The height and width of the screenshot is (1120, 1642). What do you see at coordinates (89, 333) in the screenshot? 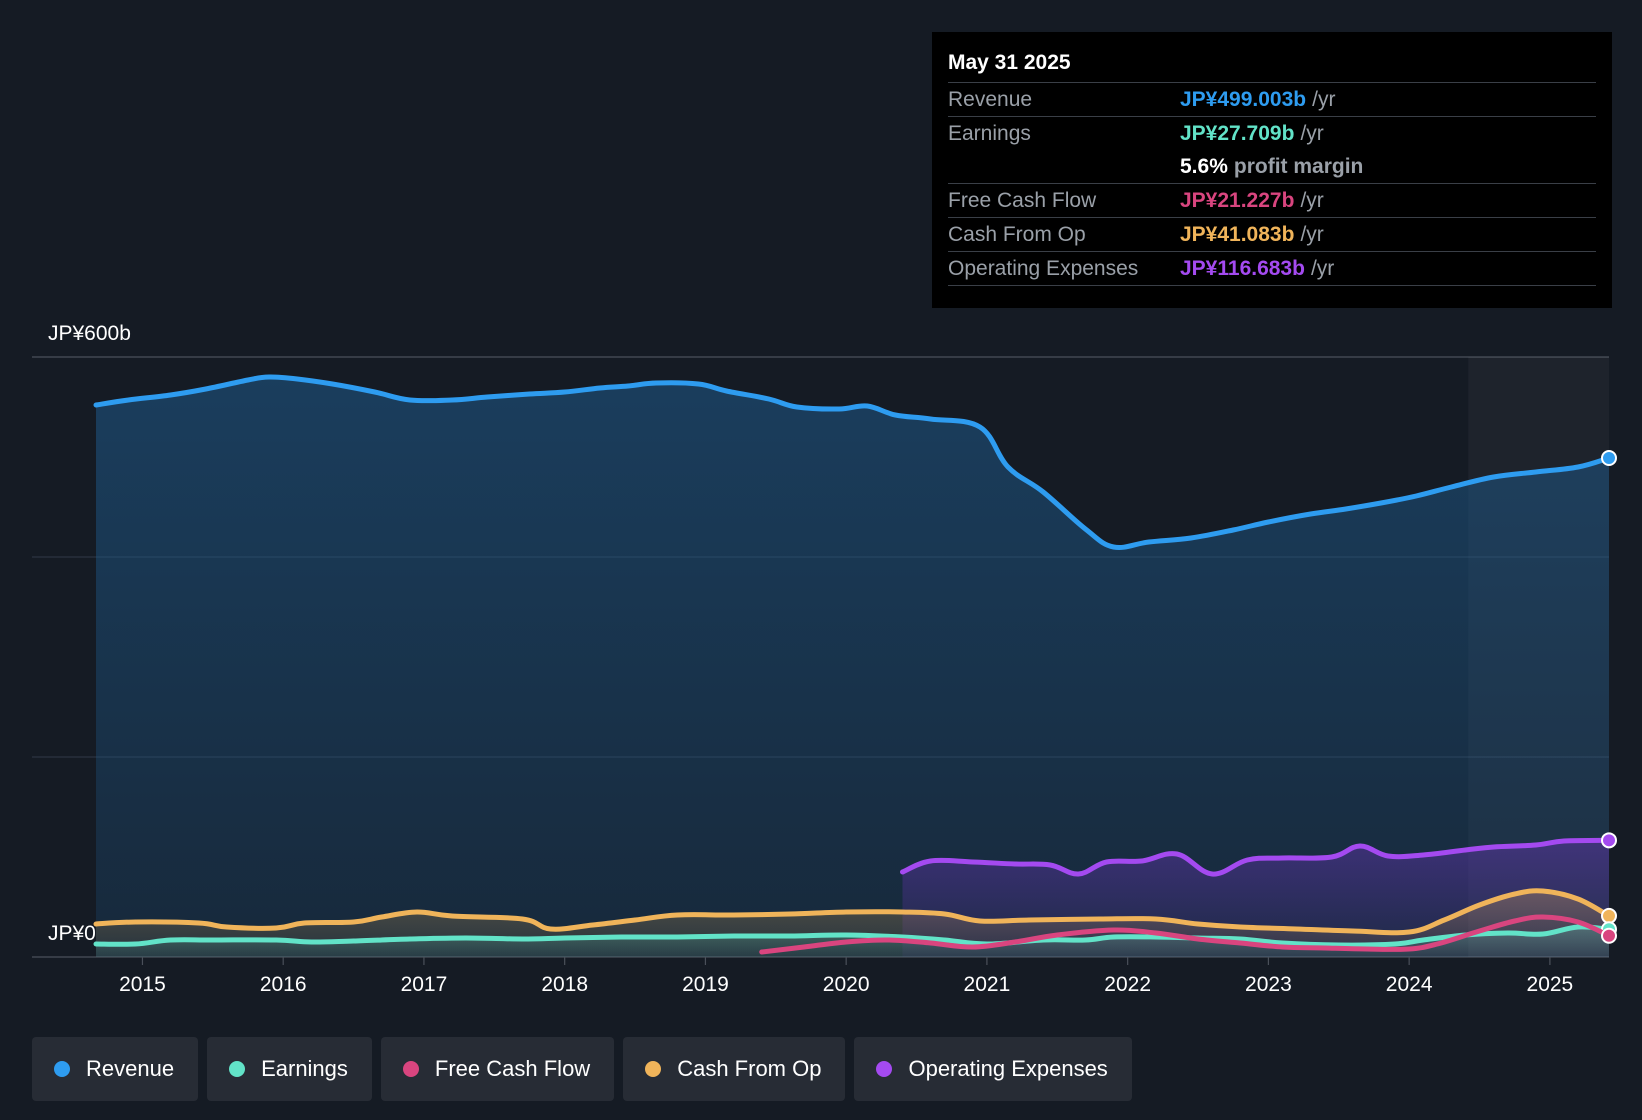
I see `y-axis-top-label: JP¥600b` at bounding box center [89, 333].